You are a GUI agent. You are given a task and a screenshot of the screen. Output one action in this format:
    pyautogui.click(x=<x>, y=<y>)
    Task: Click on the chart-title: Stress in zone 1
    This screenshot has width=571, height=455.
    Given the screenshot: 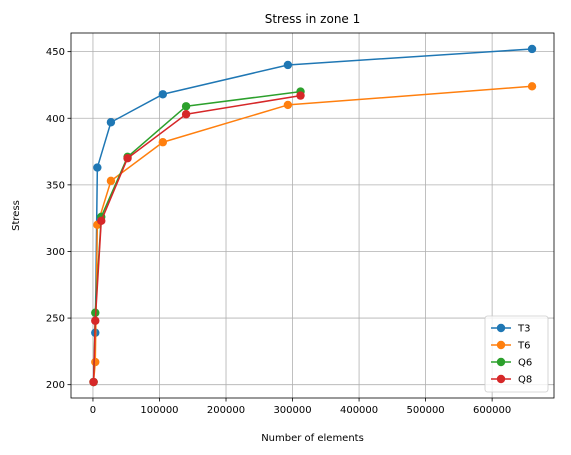 What is the action you would take?
    pyautogui.click(x=313, y=19)
    